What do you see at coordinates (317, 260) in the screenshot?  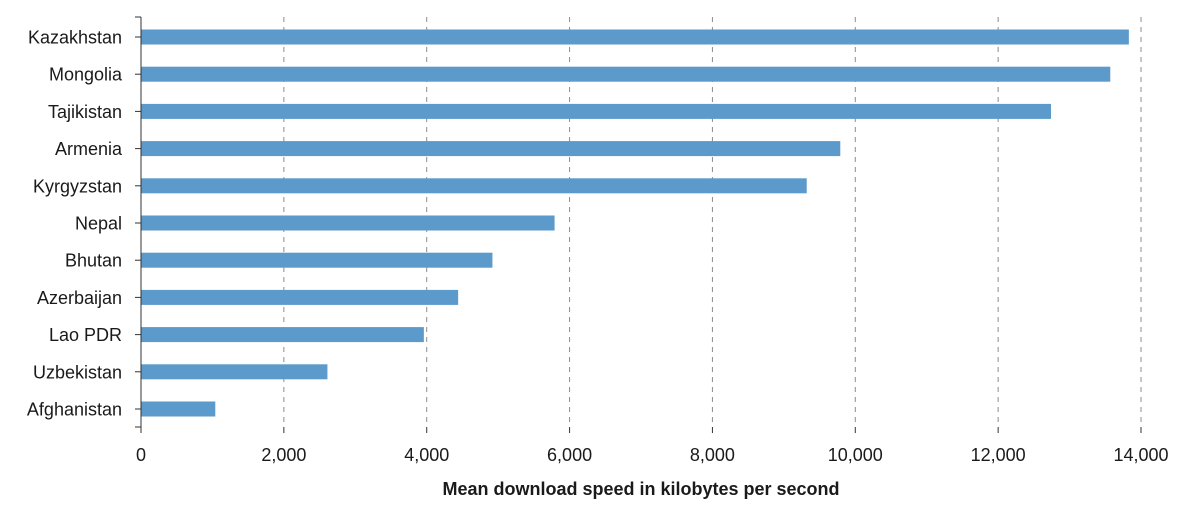 I see `bar-bhutan` at bounding box center [317, 260].